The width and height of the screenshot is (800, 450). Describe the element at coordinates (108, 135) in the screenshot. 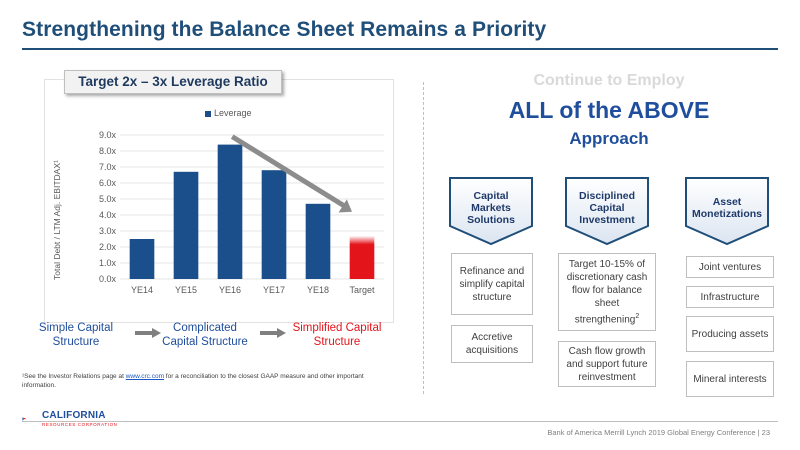

I see `y-tick-label: 9.0x` at that location.